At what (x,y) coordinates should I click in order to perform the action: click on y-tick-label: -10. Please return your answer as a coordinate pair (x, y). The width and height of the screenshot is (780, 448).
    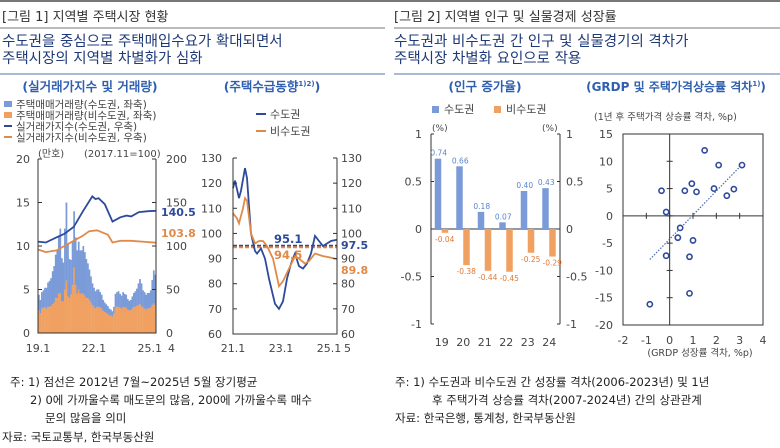
    Looking at the image, I should click on (604, 270).